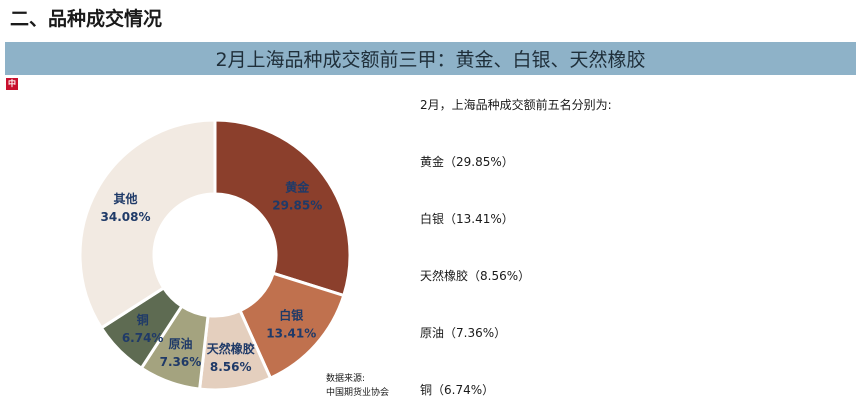 This screenshot has height=407, width=861. I want to click on brand-logo: 中, so click(12, 84).